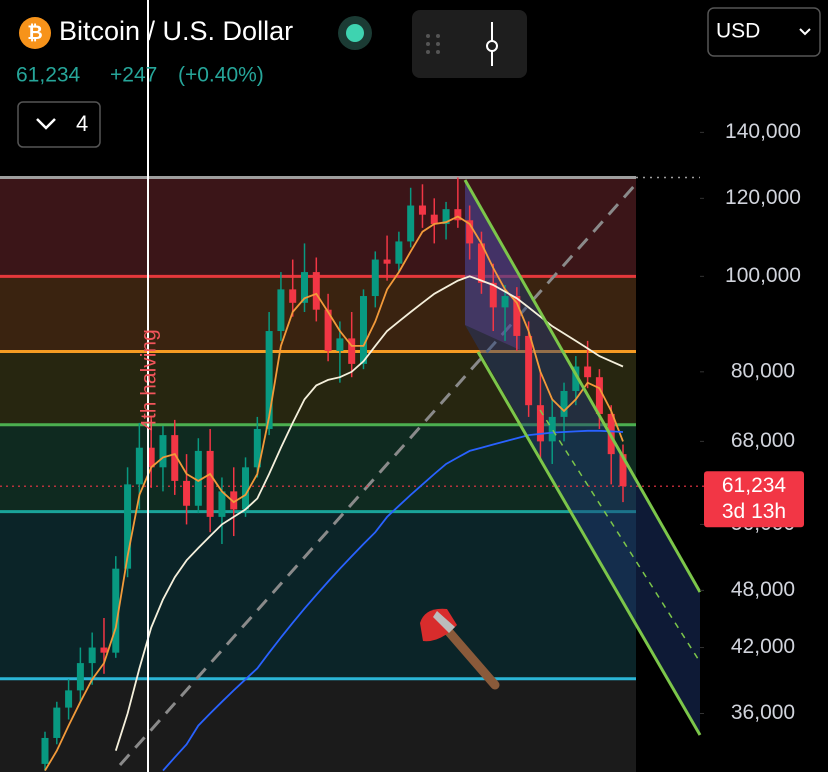  Describe the element at coordinates (59, 124) in the screenshot. I see `indicators-toggle` at that location.